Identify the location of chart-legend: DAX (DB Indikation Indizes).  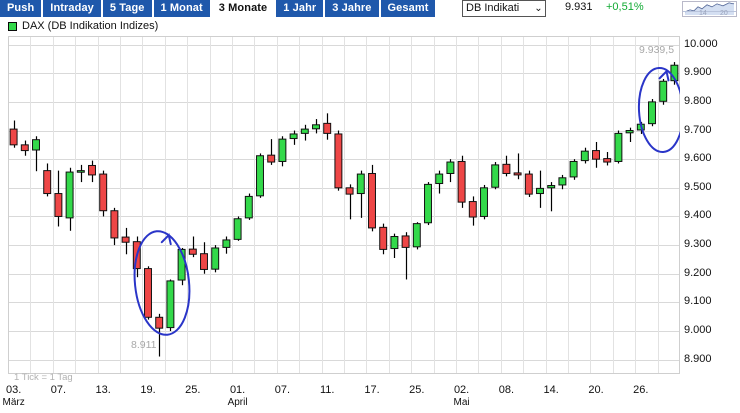
(83, 26).